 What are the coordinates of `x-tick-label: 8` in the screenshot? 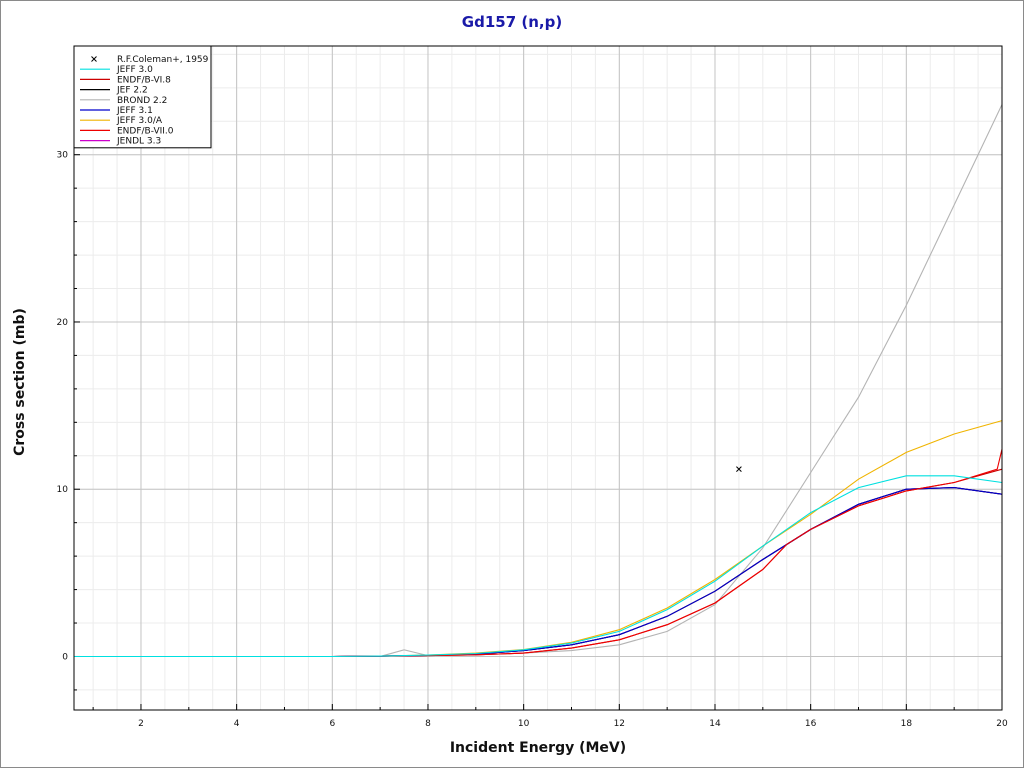 It's located at (428, 724).